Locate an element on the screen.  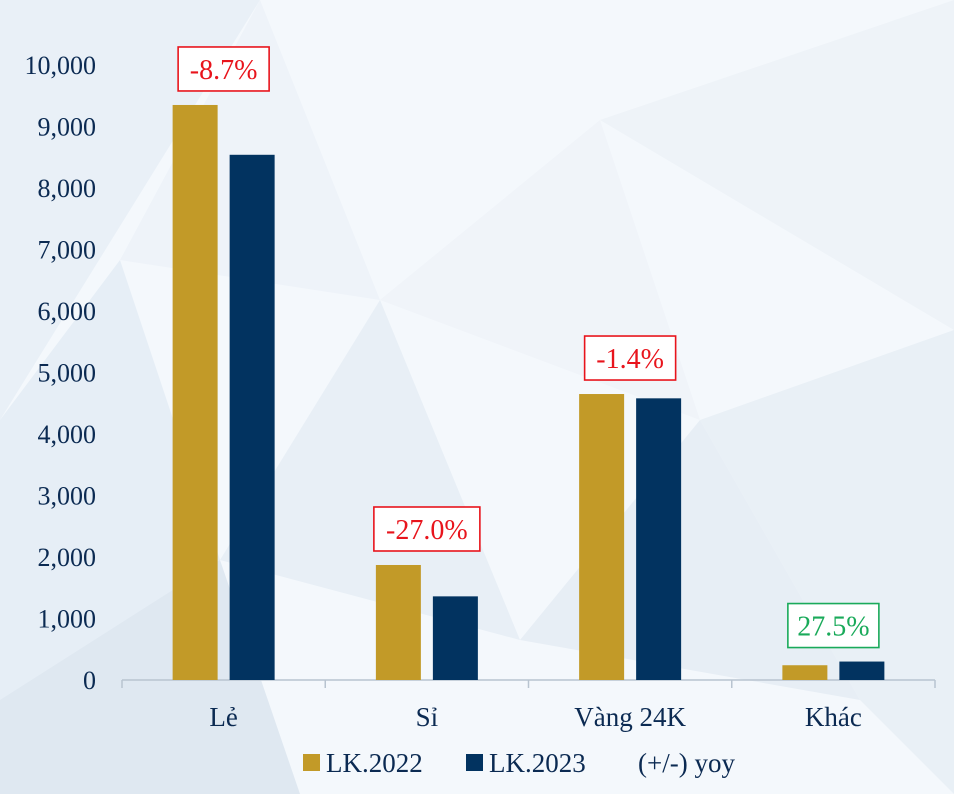
x-tick-label: Lẻ is located at coordinates (223, 717).